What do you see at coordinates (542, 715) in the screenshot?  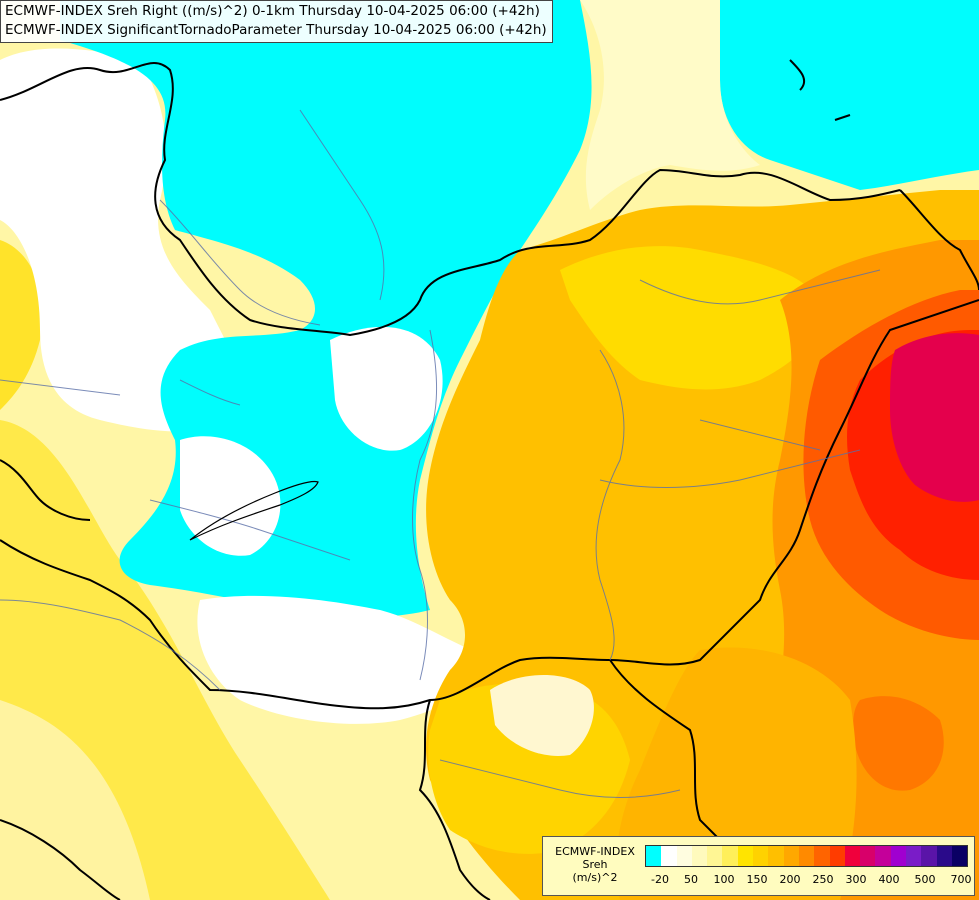 I see `south-center-white` at bounding box center [542, 715].